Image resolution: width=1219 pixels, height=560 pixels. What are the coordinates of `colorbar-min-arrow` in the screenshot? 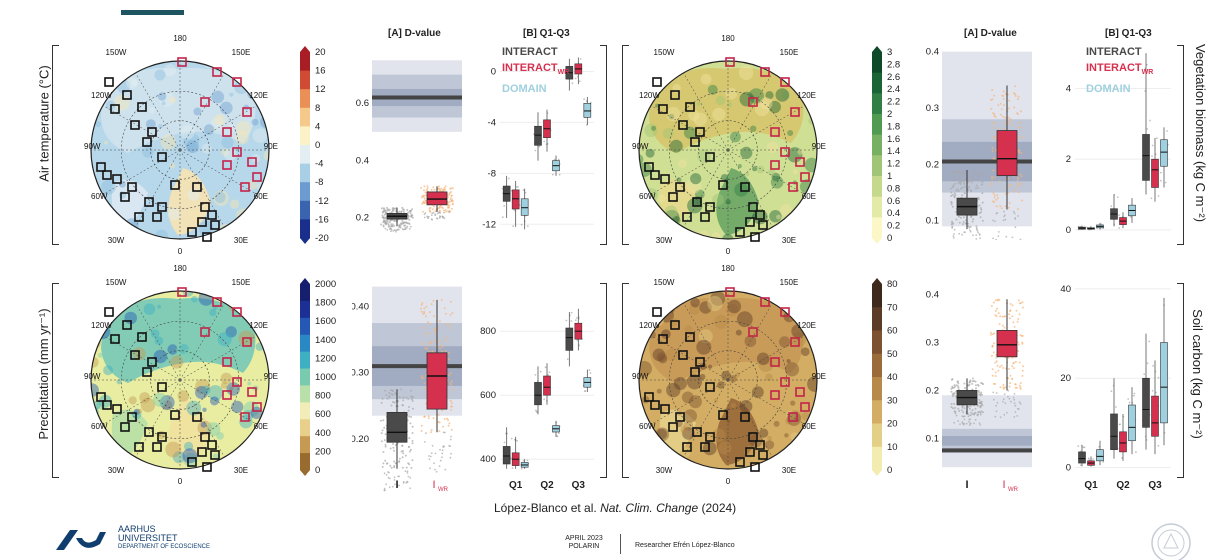 It's located at (305, 473).